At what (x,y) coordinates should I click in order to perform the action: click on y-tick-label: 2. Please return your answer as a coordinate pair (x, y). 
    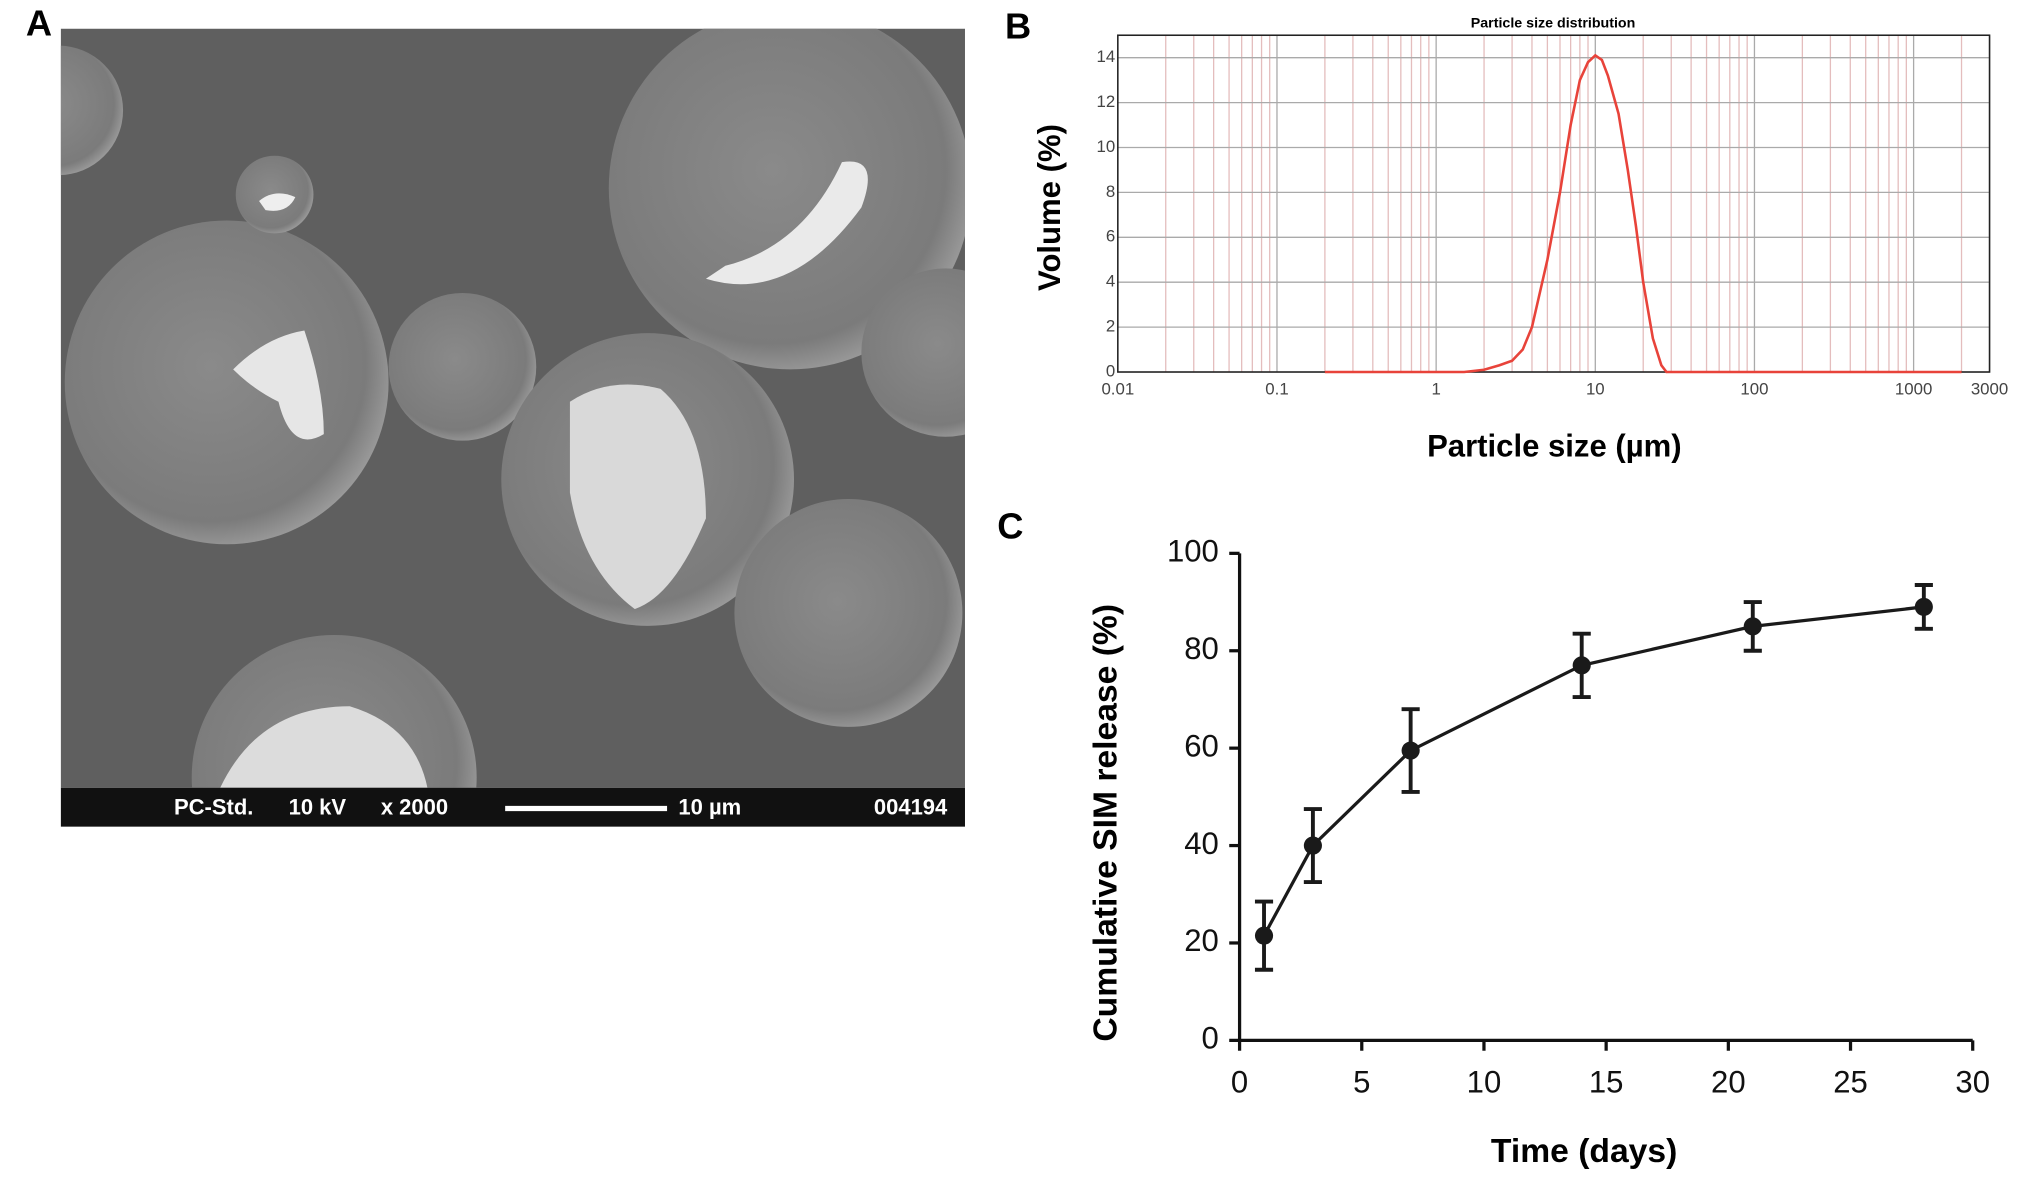
    Looking at the image, I should click on (1110, 326).